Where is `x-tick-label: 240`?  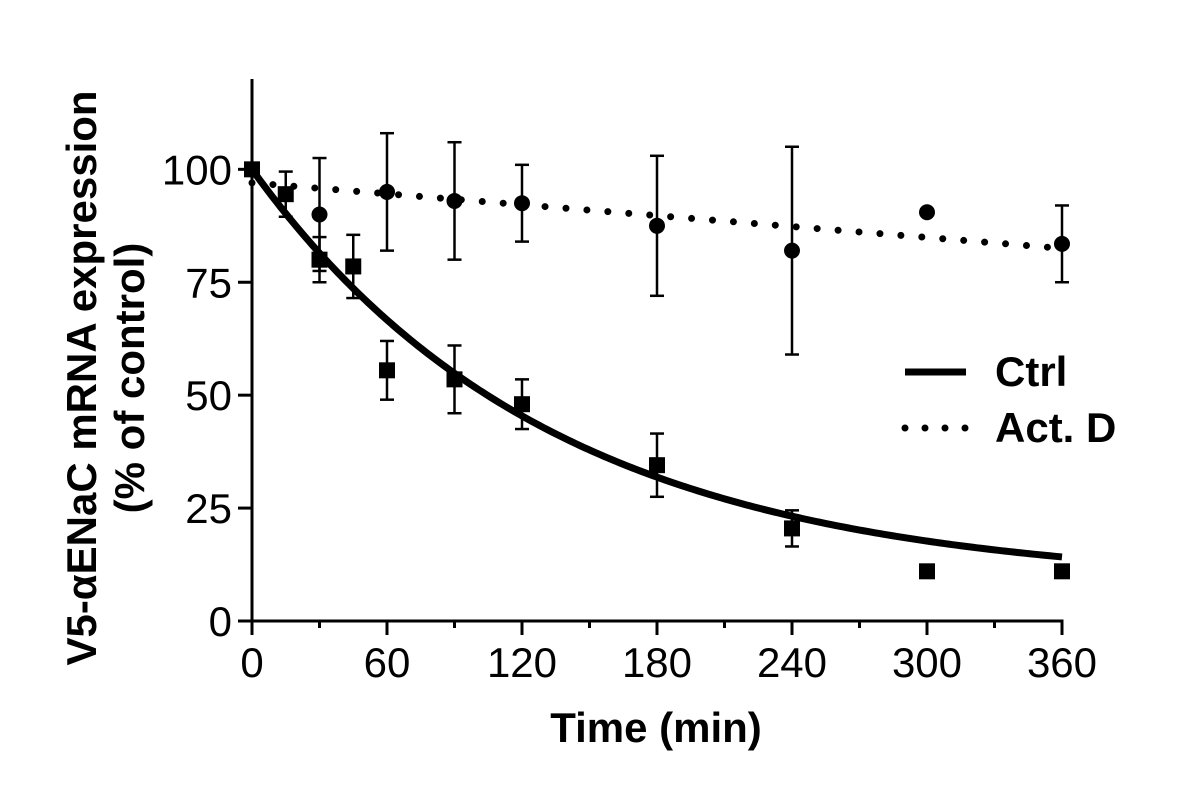 x-tick-label: 240 is located at coordinates (792, 662).